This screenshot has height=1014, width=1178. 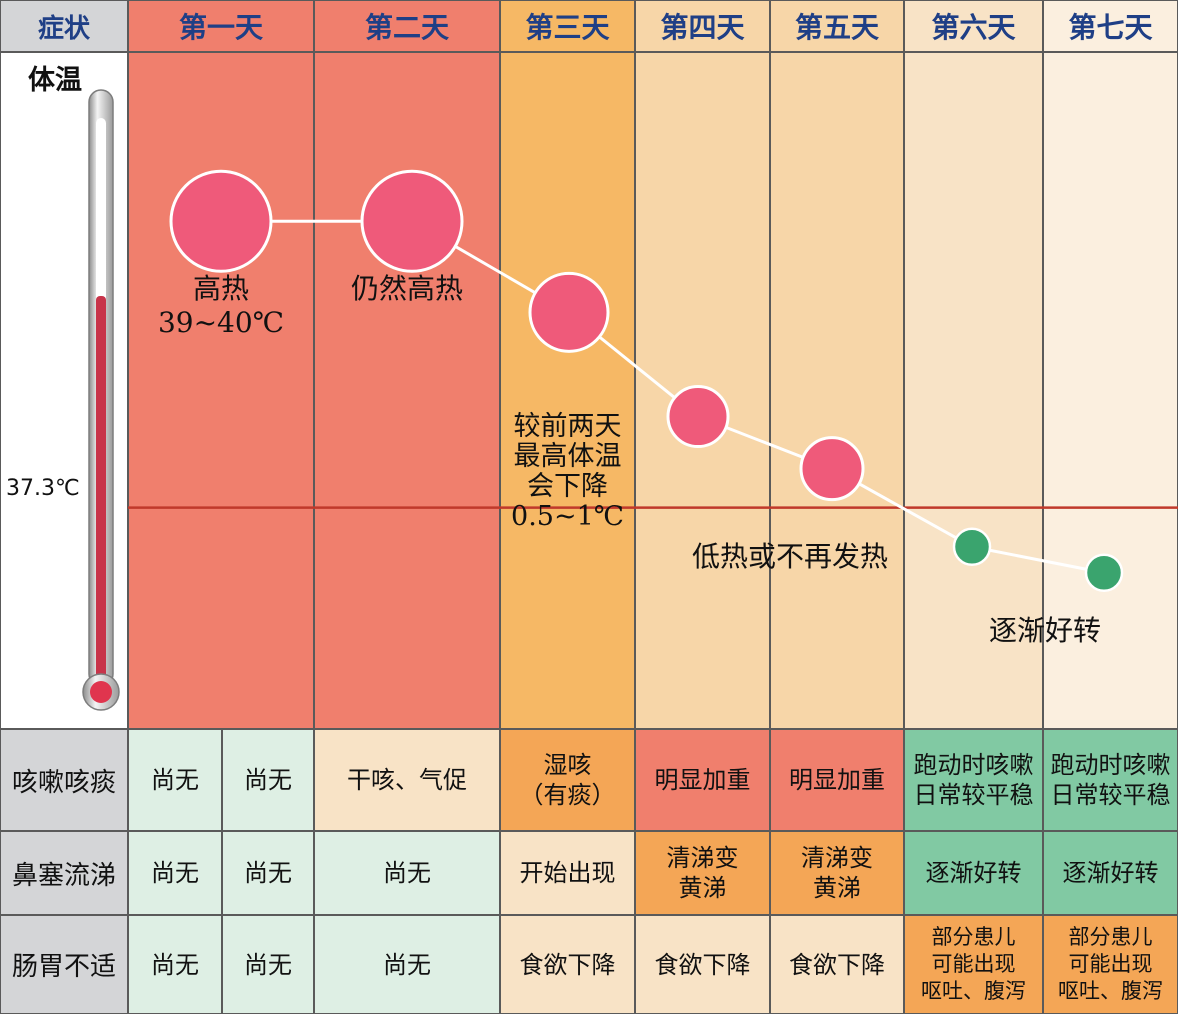 What do you see at coordinates (1044, 630) in the screenshot?
I see `label-day-6-7: 逐渐好转` at bounding box center [1044, 630].